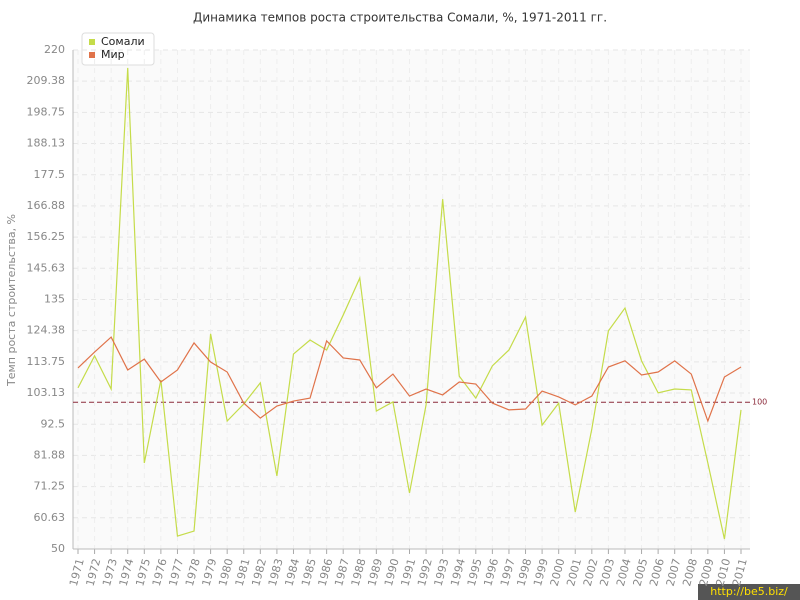 This screenshot has width=800, height=600. Describe the element at coordinates (123, 41) in the screenshot. I see `legend-label: Сомали` at that location.